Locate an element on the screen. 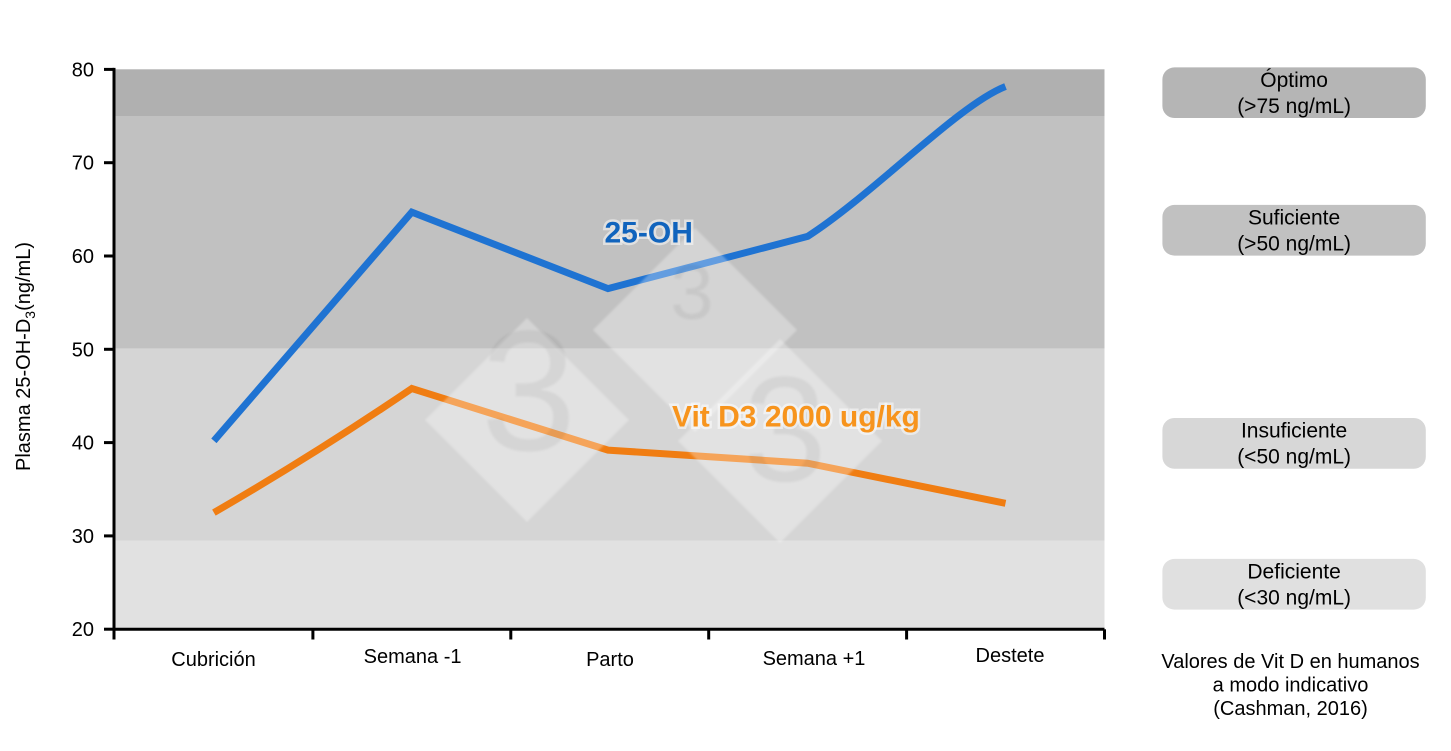 Image resolution: width=1451 pixels, height=751 pixels. svg-text: 25-OH is located at coordinates (649, 233).